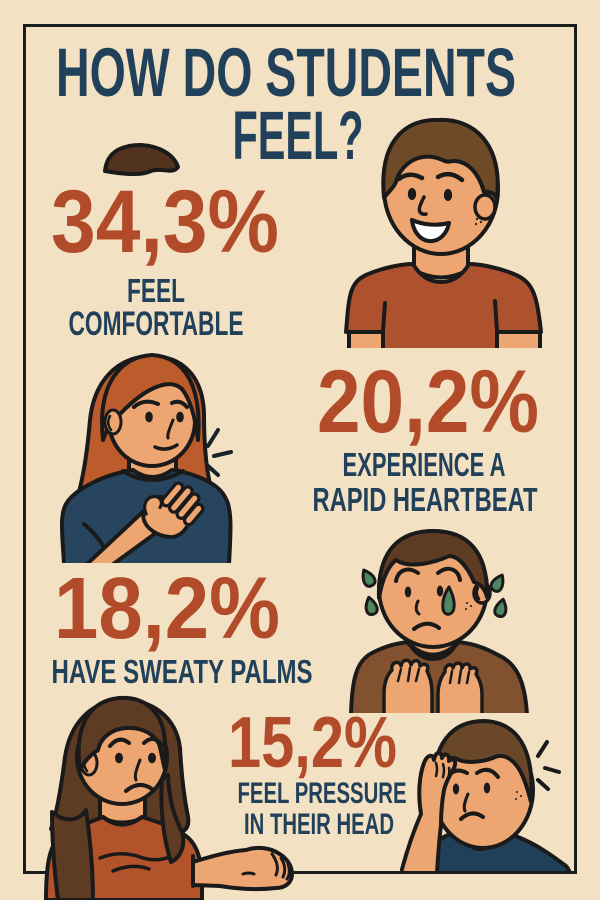 This screenshot has width=600, height=900. Describe the element at coordinates (167, 608) in the screenshot. I see `svg-text: 18,2%` at that location.